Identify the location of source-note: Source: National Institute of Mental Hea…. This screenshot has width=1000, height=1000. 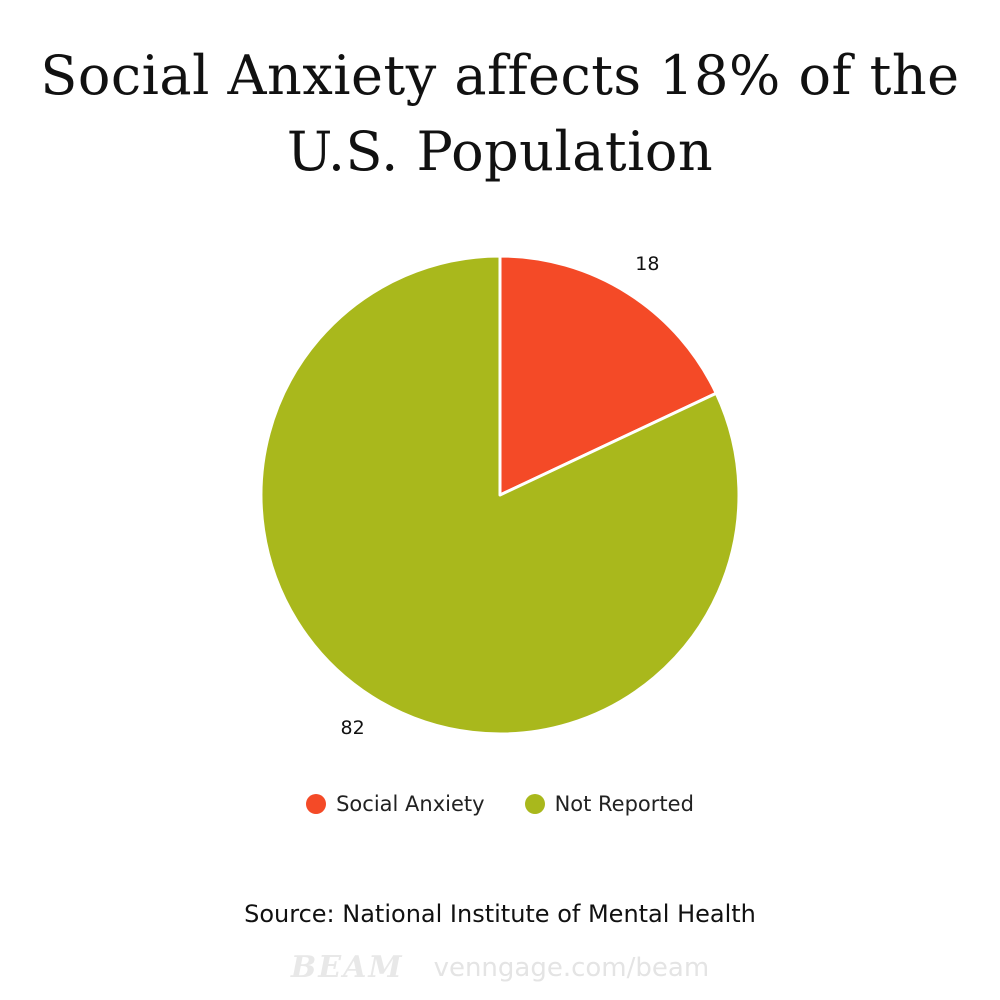
(500, 914).